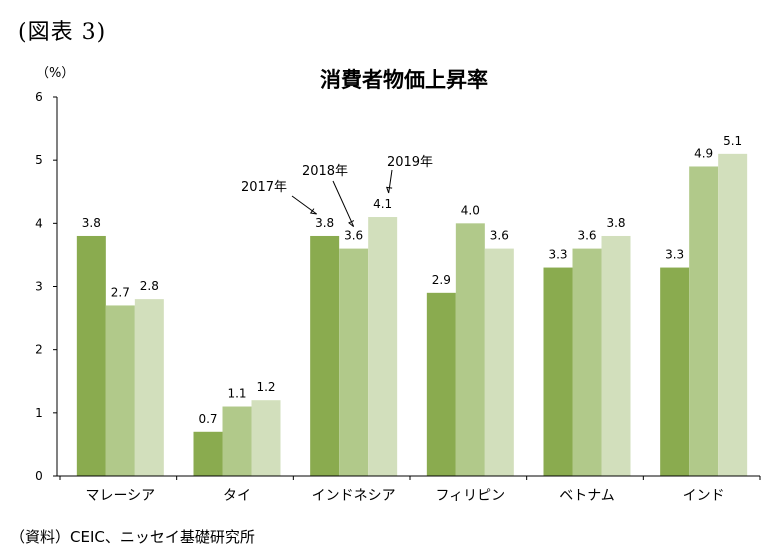  What do you see at coordinates (265, 387) in the screenshot?
I see `data-label: 1.2` at bounding box center [265, 387].